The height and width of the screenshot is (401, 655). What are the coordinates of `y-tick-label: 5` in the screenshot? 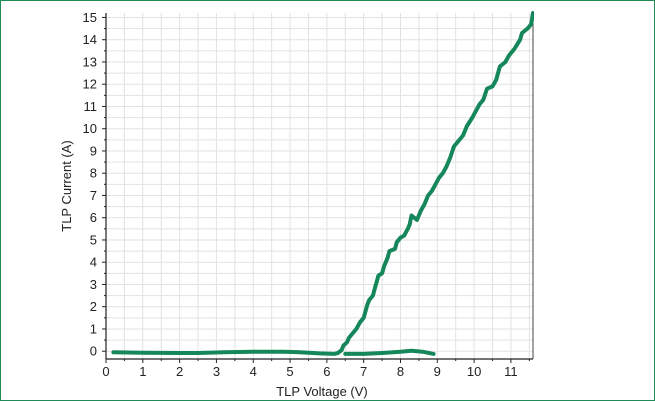 It's located at (93, 239).